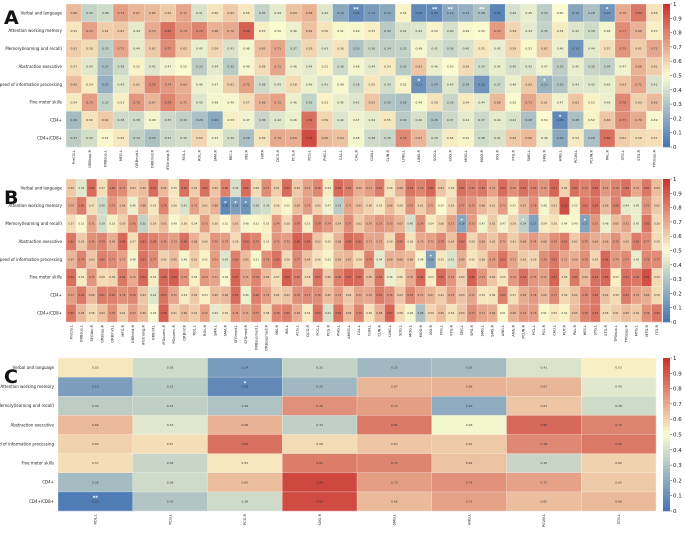  I want to click on cell-value-label: 0.48, so click(246, 49).